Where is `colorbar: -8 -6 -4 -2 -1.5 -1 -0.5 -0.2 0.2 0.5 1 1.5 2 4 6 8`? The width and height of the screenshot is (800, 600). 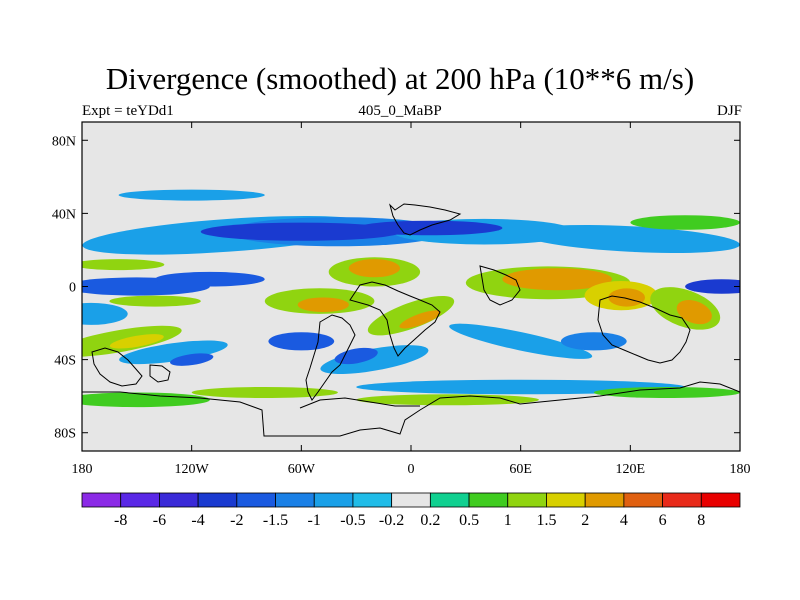 colorbar: -8 -6 -4 -2 -1.5 -1 -0.5 -0.2 0.2 0.5 1 1.5 2 4 6 8 is located at coordinates (411, 510).